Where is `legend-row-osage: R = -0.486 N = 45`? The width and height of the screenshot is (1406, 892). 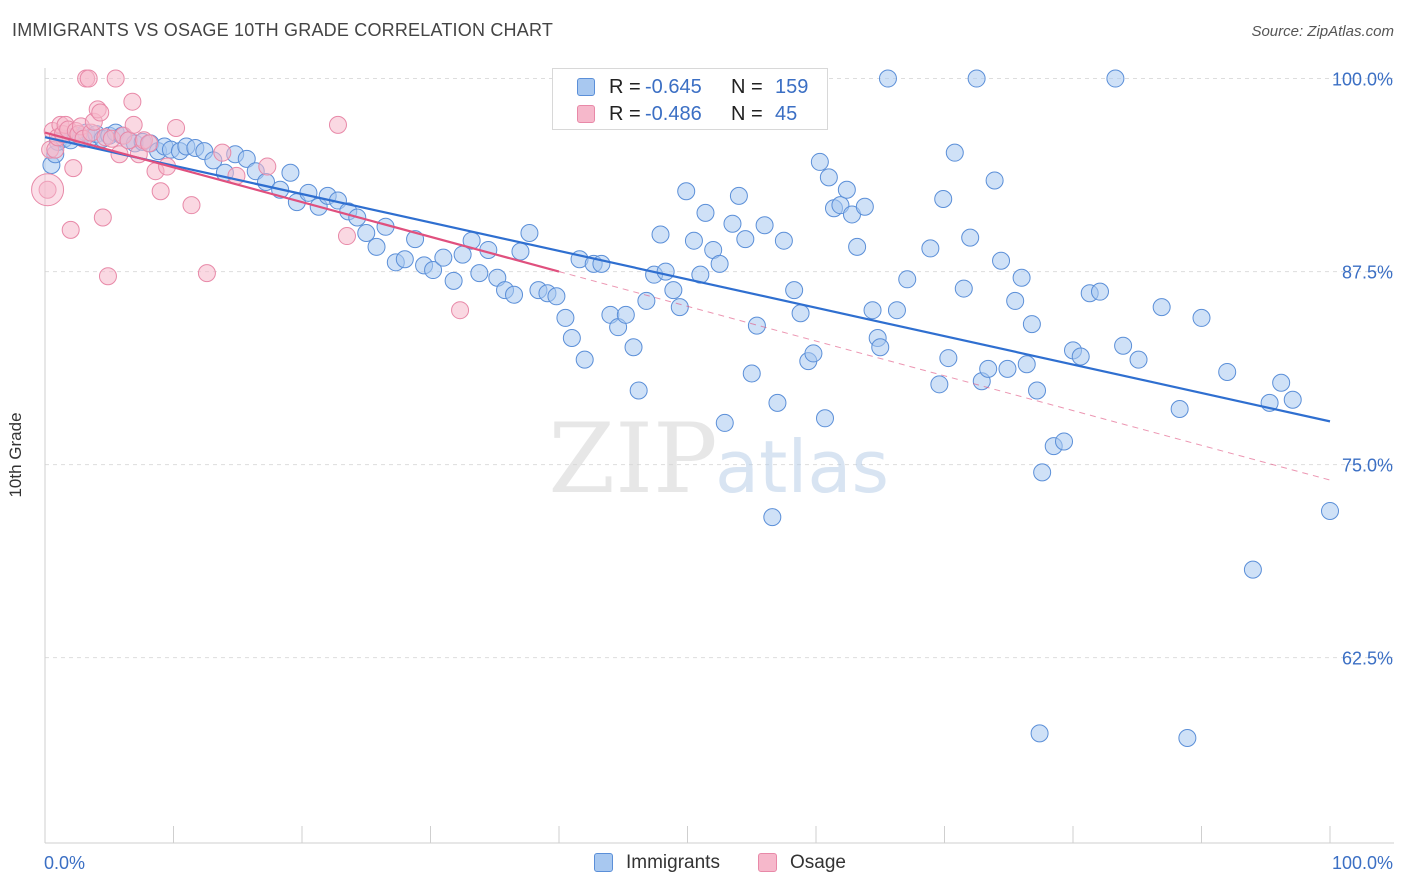
legend-row-osage: R = -0.486 N = 45 is located at coordinates (690, 114).